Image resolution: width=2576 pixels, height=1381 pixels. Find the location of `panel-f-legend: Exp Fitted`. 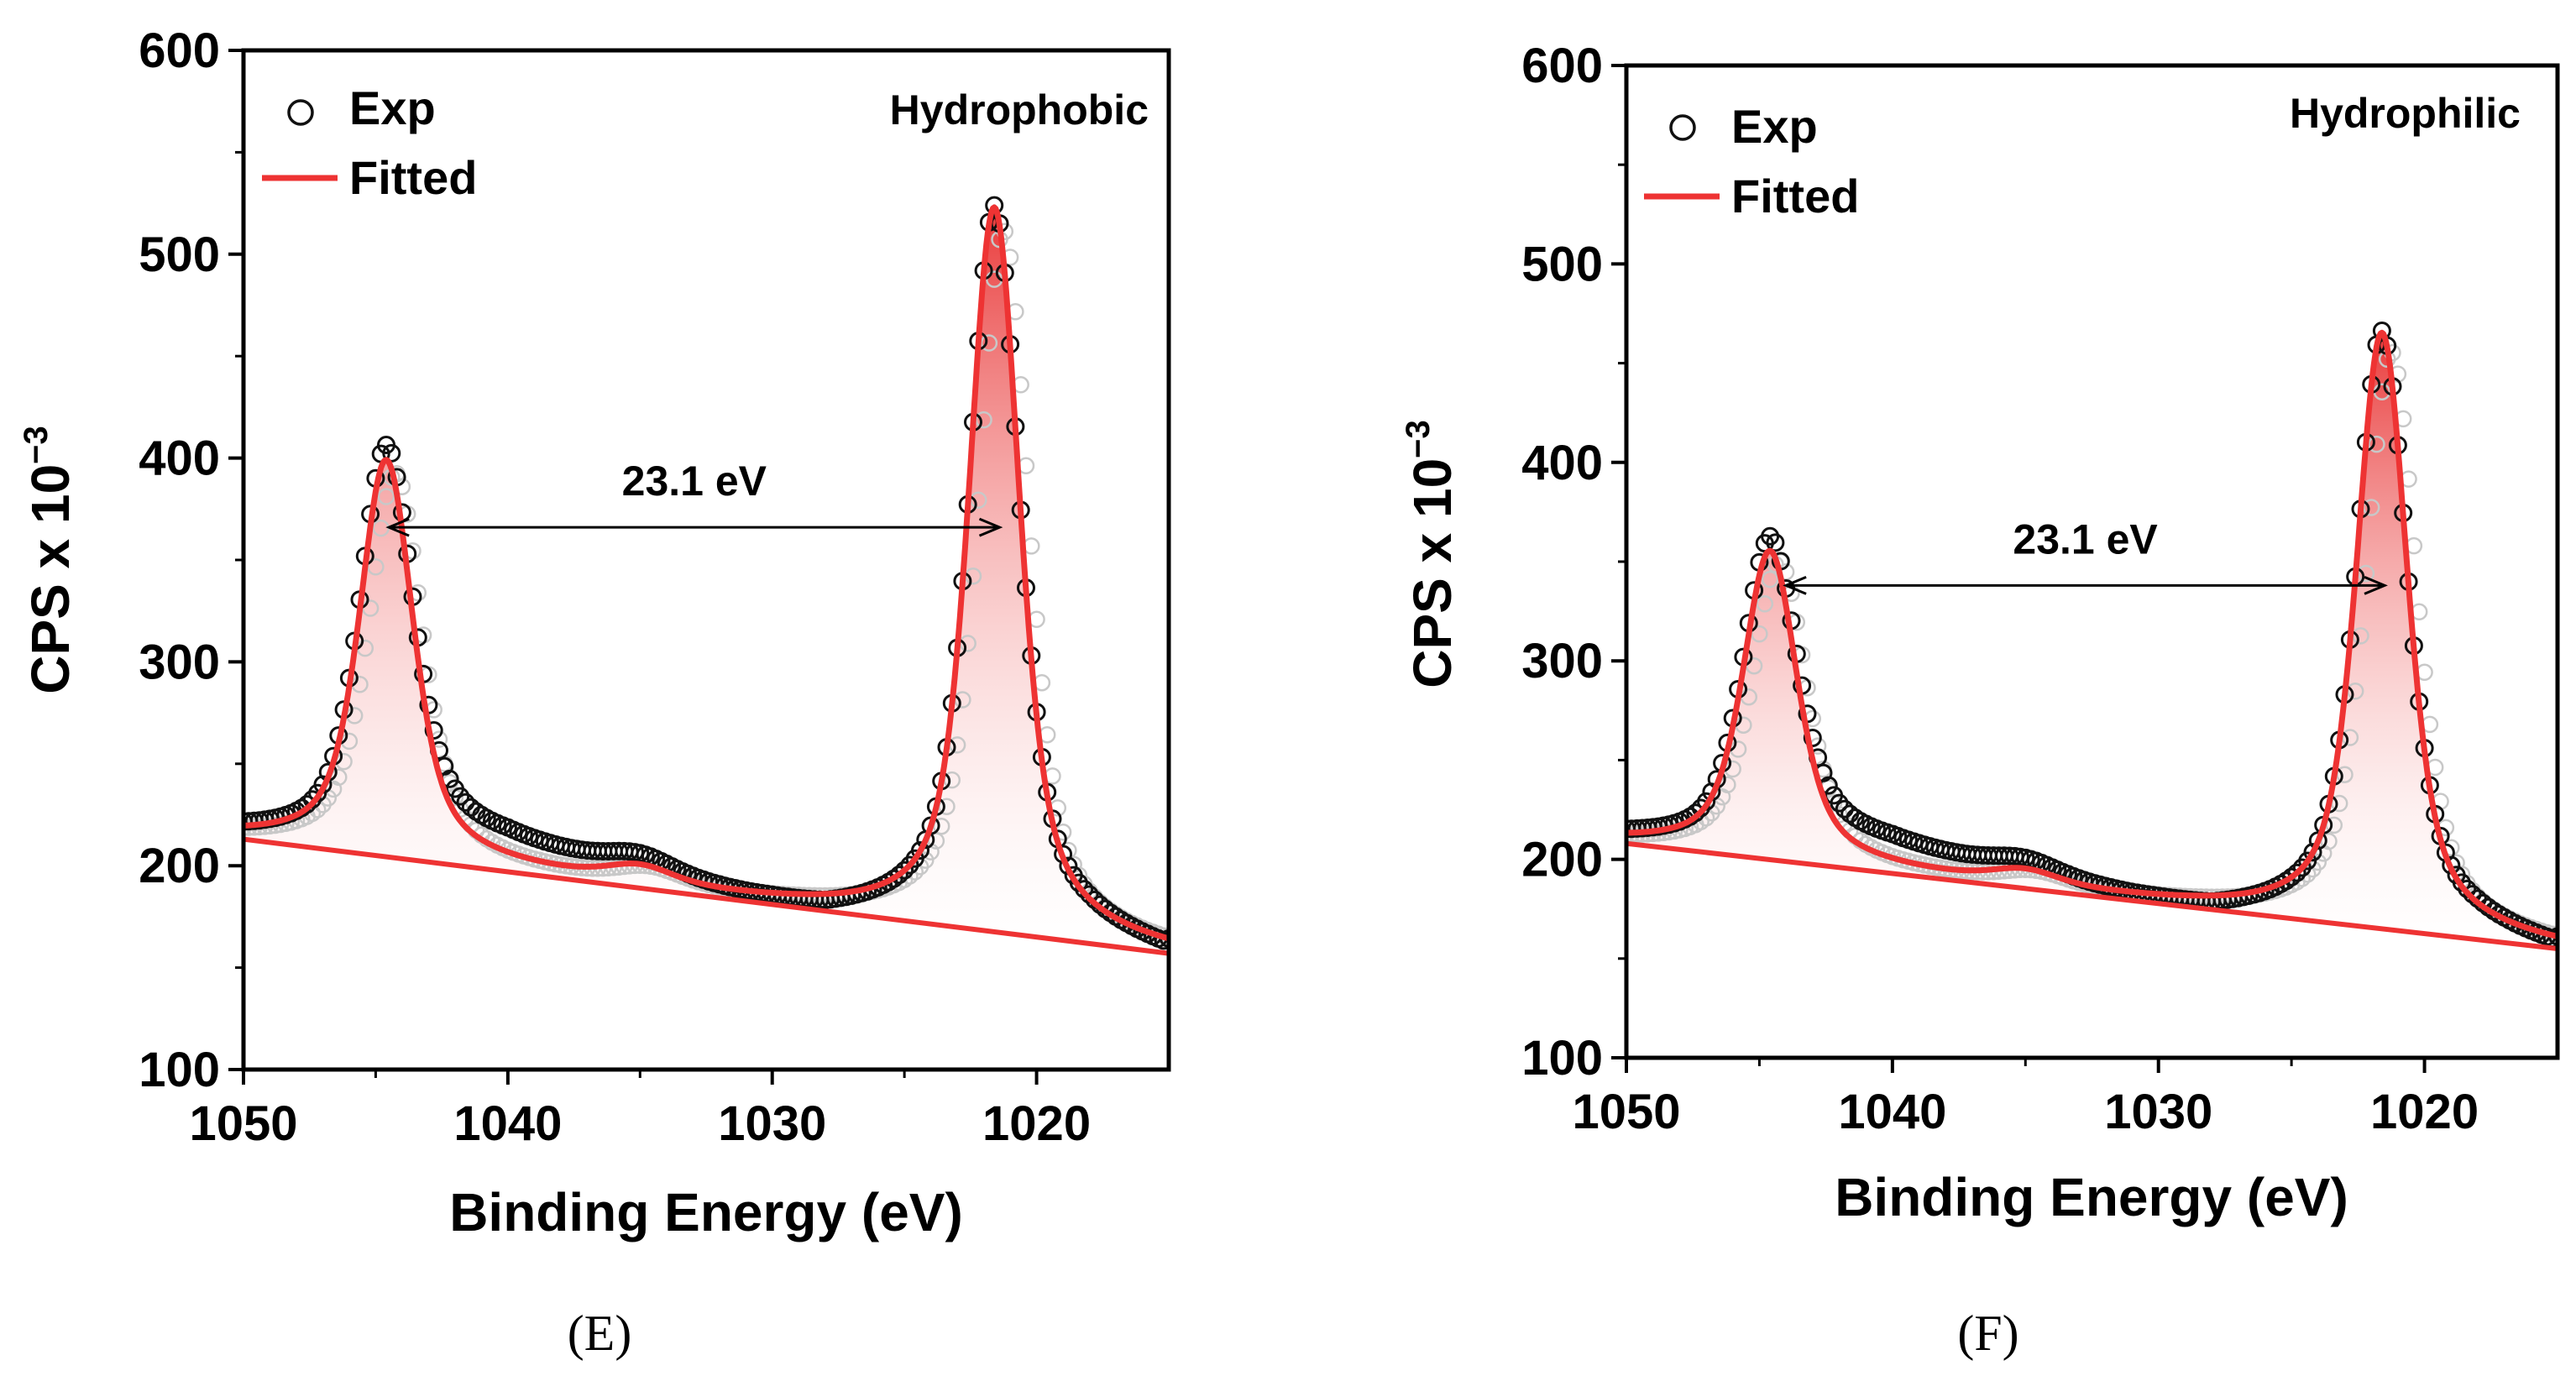

panel-f-legend: Exp Fitted is located at coordinates (1752, 161).